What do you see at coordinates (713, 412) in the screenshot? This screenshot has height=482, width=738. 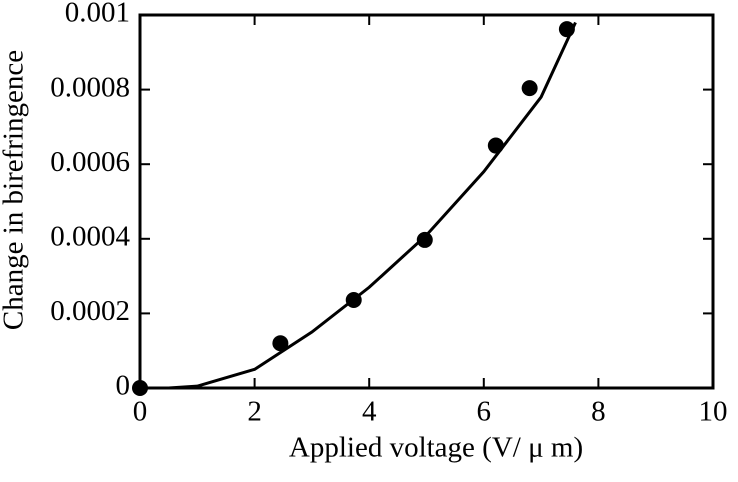 I see `x-tick-label: 10` at bounding box center [713, 412].